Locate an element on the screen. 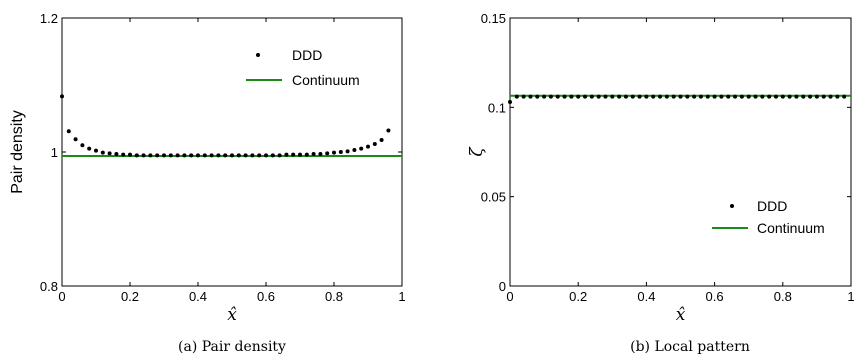  y-tick-label: 0.15 is located at coordinates (493, 18).